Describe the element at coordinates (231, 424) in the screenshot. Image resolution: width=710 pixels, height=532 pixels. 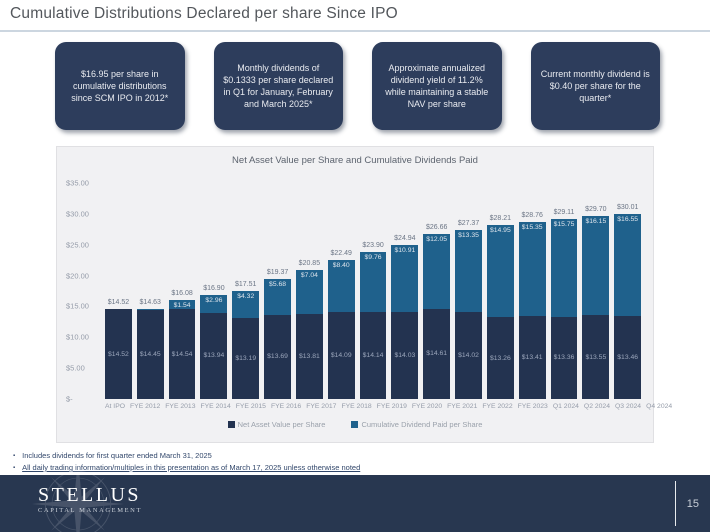
I see `legend-swatch-nav` at that location.